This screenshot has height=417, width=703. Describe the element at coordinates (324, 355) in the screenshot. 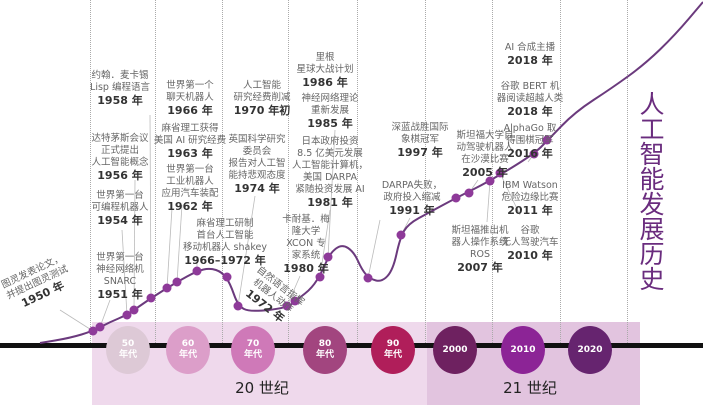

I see `decade-label: 年代` at that location.